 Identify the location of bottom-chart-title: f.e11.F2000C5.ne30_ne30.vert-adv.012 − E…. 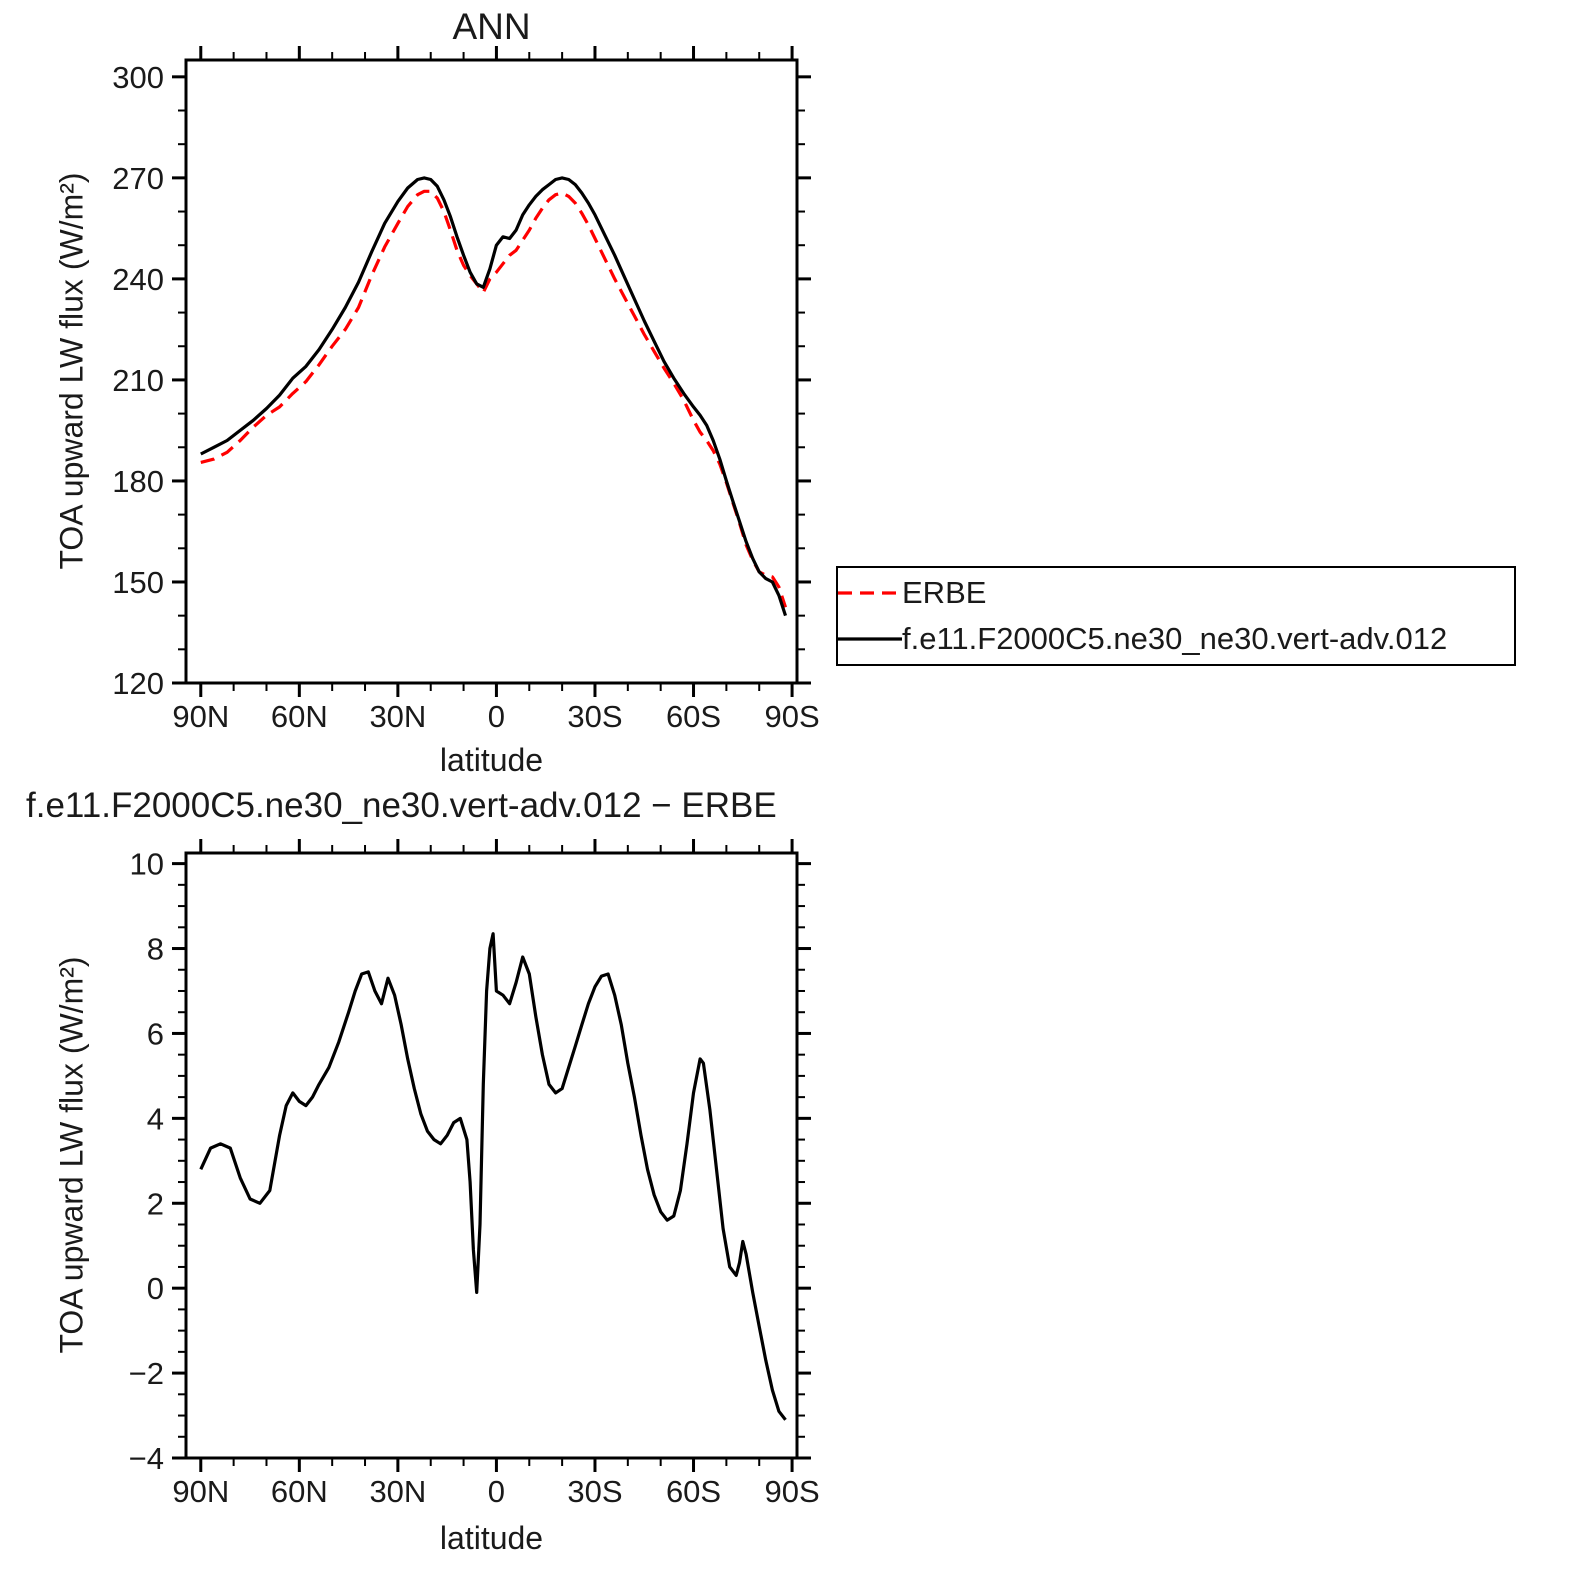
(401, 805).